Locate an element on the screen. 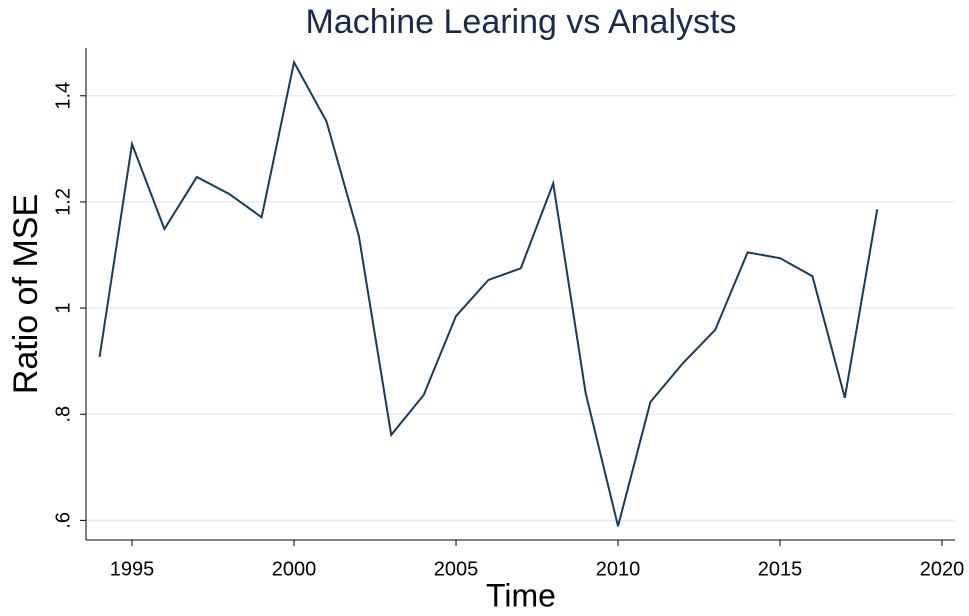 This screenshot has height=616, width=969. chart-title: Machine Learing vs Analysts is located at coordinates (521, 22).